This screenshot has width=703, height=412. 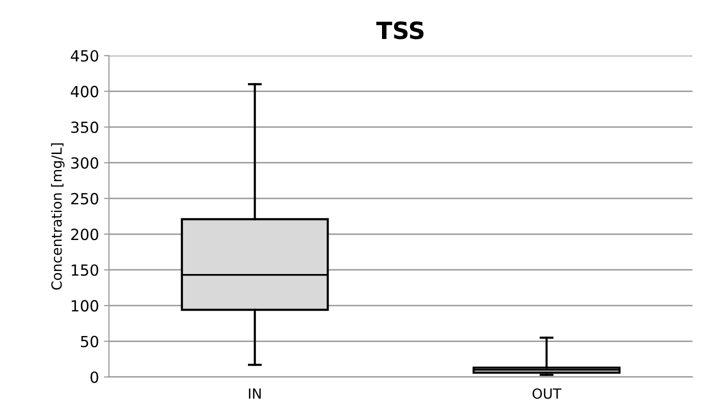 I want to click on y-axis-title: Concentration [mg/L], so click(x=58, y=216).